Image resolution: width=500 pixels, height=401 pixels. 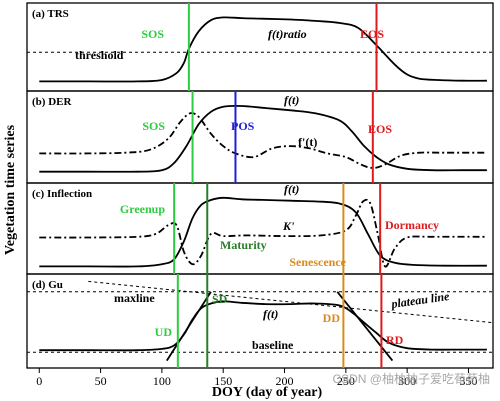 I want to click on x-tick-label: 200, so click(x=285, y=381).